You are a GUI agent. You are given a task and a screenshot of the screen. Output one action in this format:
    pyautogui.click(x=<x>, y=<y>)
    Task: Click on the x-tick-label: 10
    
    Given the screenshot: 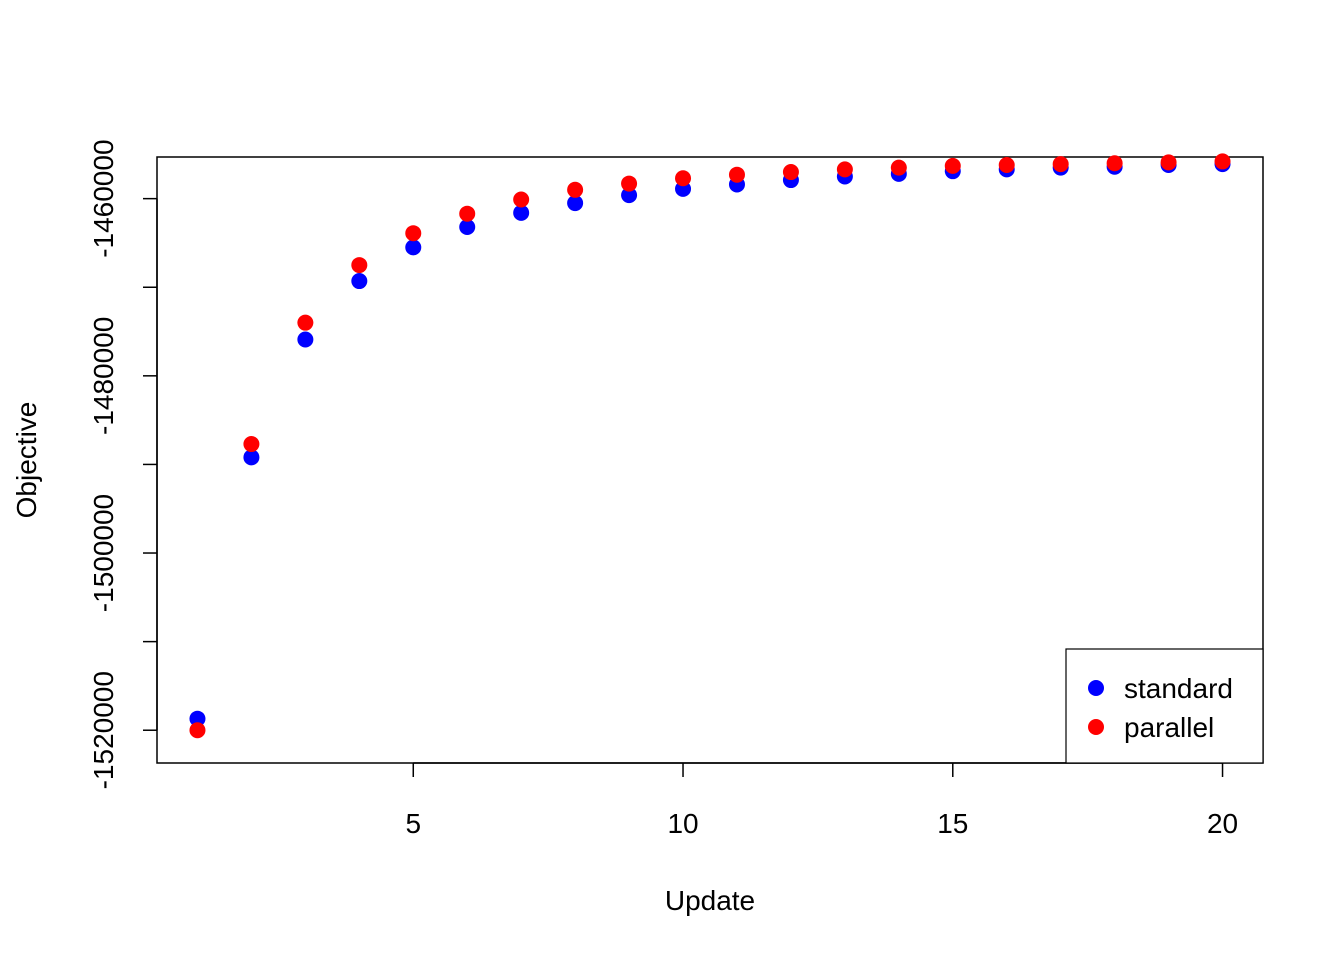 What is the action you would take?
    pyautogui.click(x=682, y=823)
    